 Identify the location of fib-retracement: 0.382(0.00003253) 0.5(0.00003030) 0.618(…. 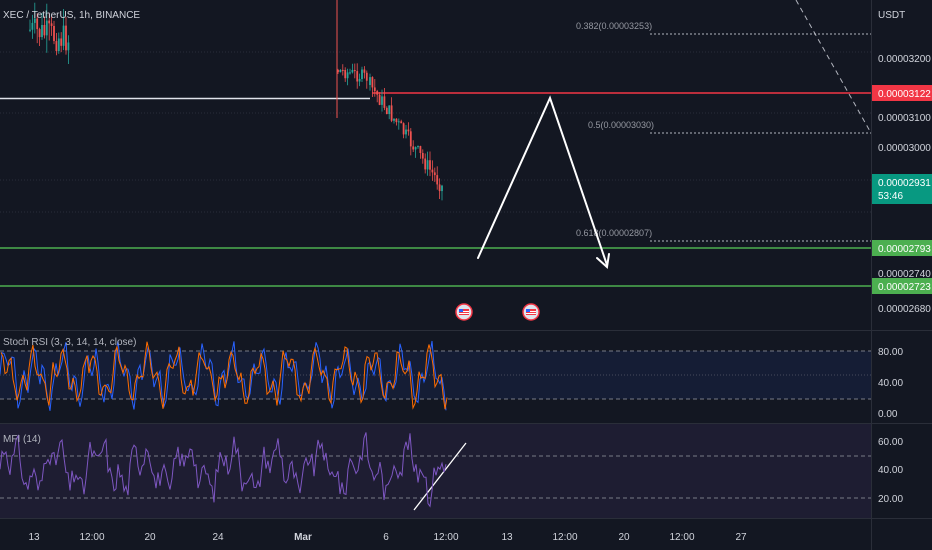
(724, 121).